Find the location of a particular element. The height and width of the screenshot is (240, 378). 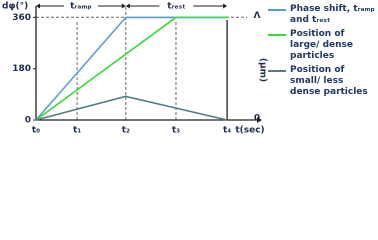

legend-item: Phase shift, tᵣₐₘₚ and tᵣₑₛₜ is located at coordinates (322, 15).